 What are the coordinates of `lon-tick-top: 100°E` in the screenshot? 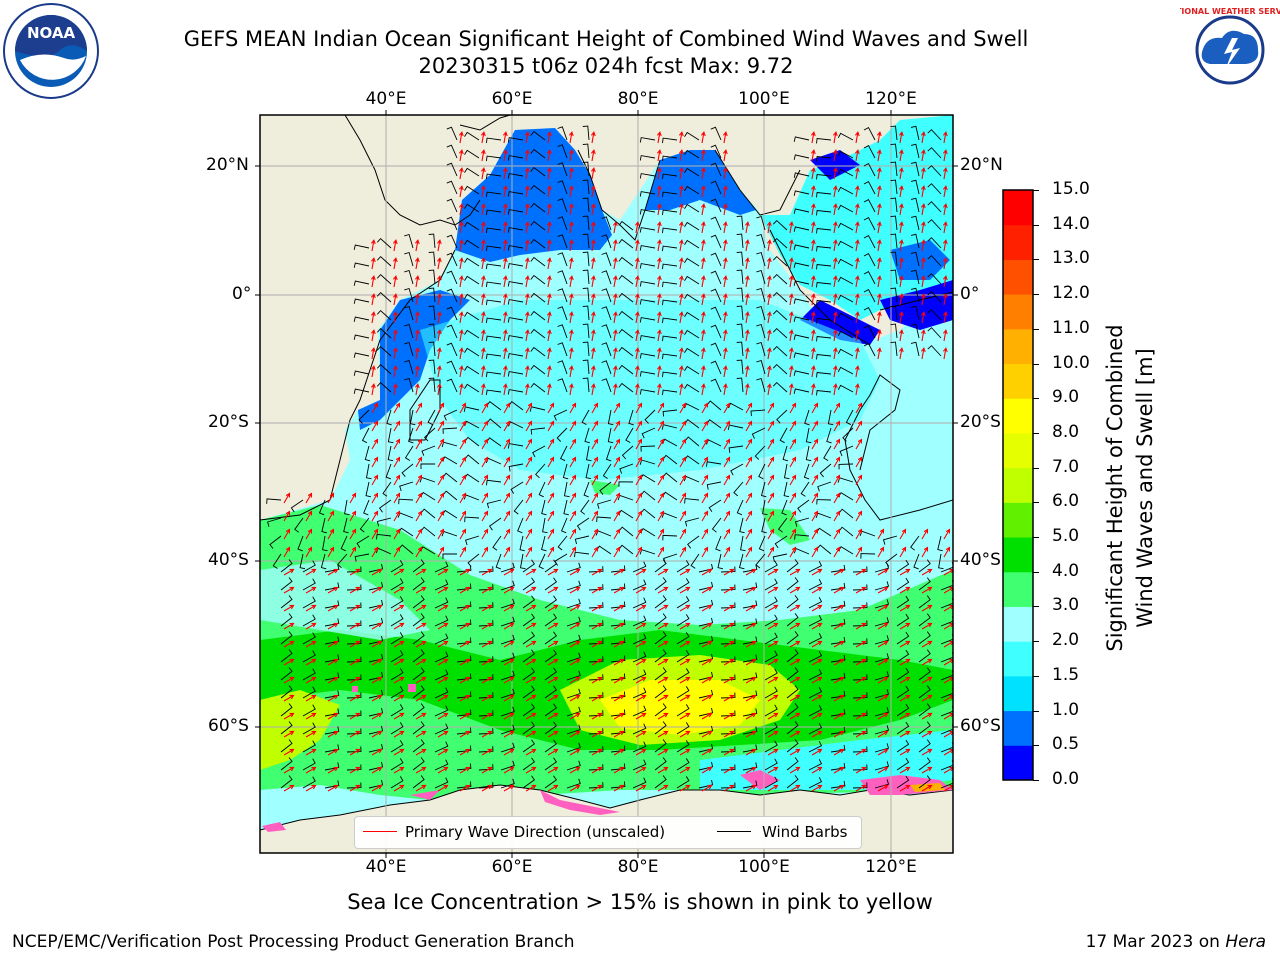 It's located at (764, 99).